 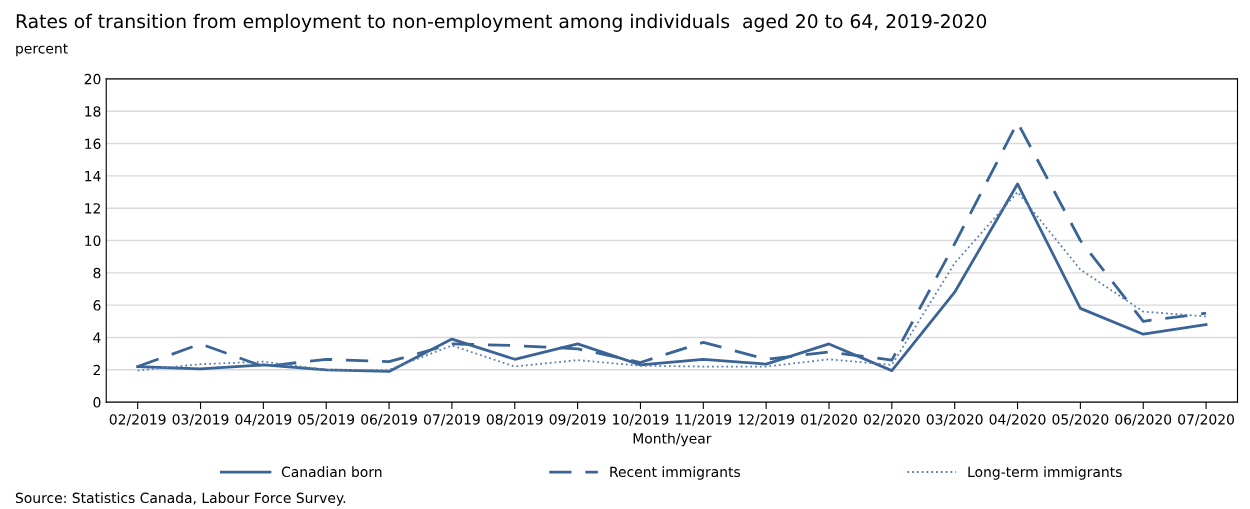 I want to click on y-tick-label: 12, so click(x=92, y=208).